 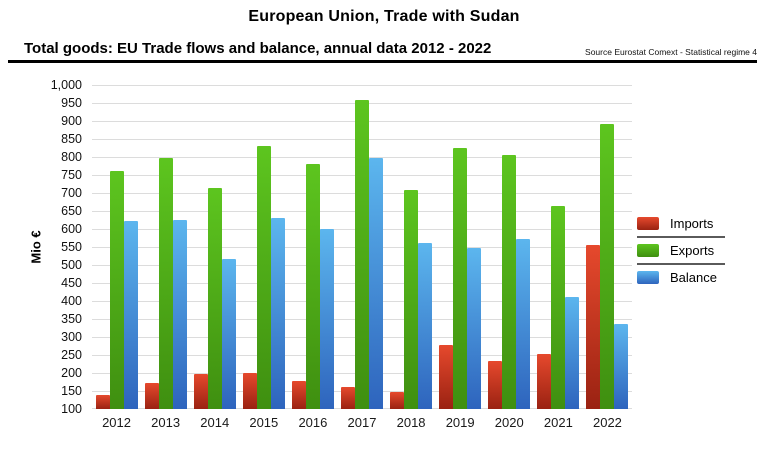 What do you see at coordinates (693, 277) in the screenshot?
I see `legend-label: Balance` at bounding box center [693, 277].